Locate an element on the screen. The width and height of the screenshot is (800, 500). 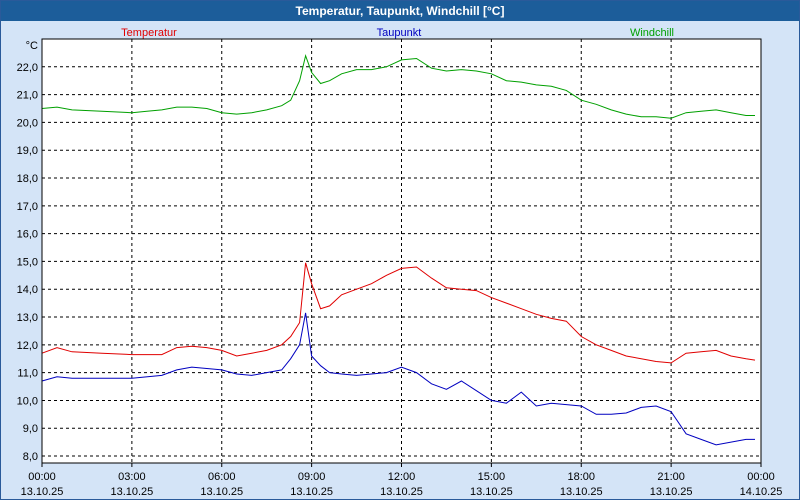
y-axis-label: °C is located at coordinates (32, 46).